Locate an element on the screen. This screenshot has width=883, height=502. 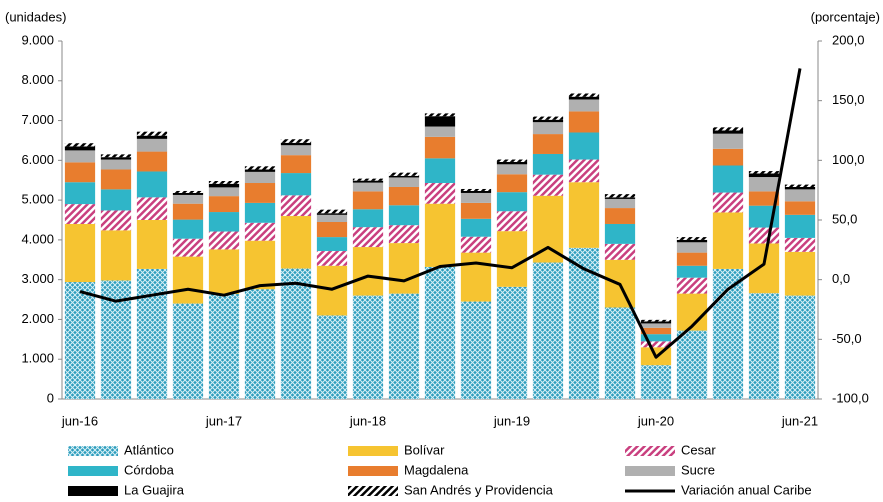
legend-label: Bolívar is located at coordinates (424, 449).